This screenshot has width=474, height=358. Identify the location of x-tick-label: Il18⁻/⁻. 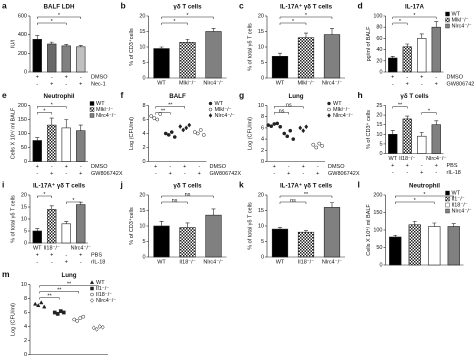
(306, 262).